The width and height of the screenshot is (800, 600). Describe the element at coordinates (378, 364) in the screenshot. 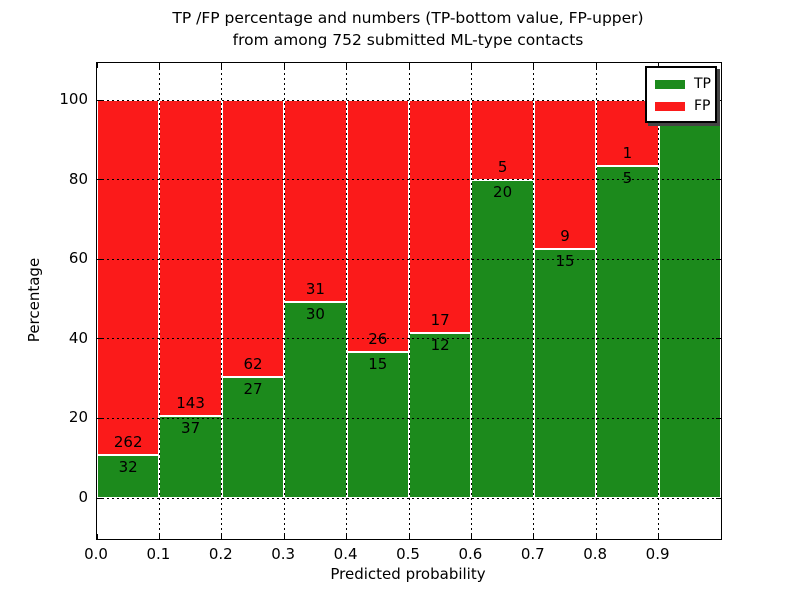

I see `bar-4-tp-count-label: 15` at that location.